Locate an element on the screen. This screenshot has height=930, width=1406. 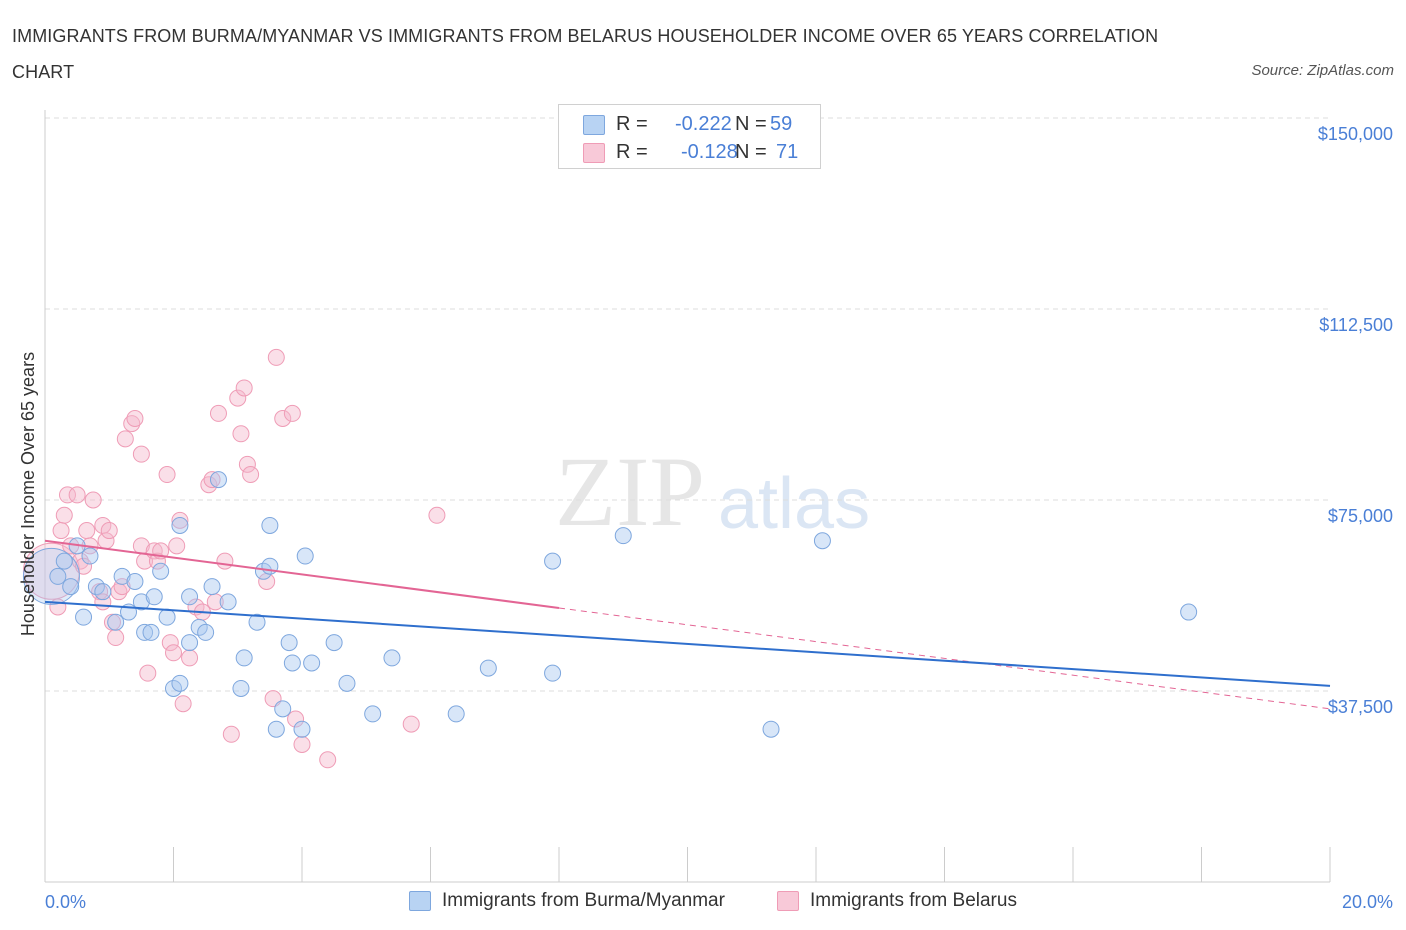
x-tick-label: 20.0% is located at coordinates (1367, 902).